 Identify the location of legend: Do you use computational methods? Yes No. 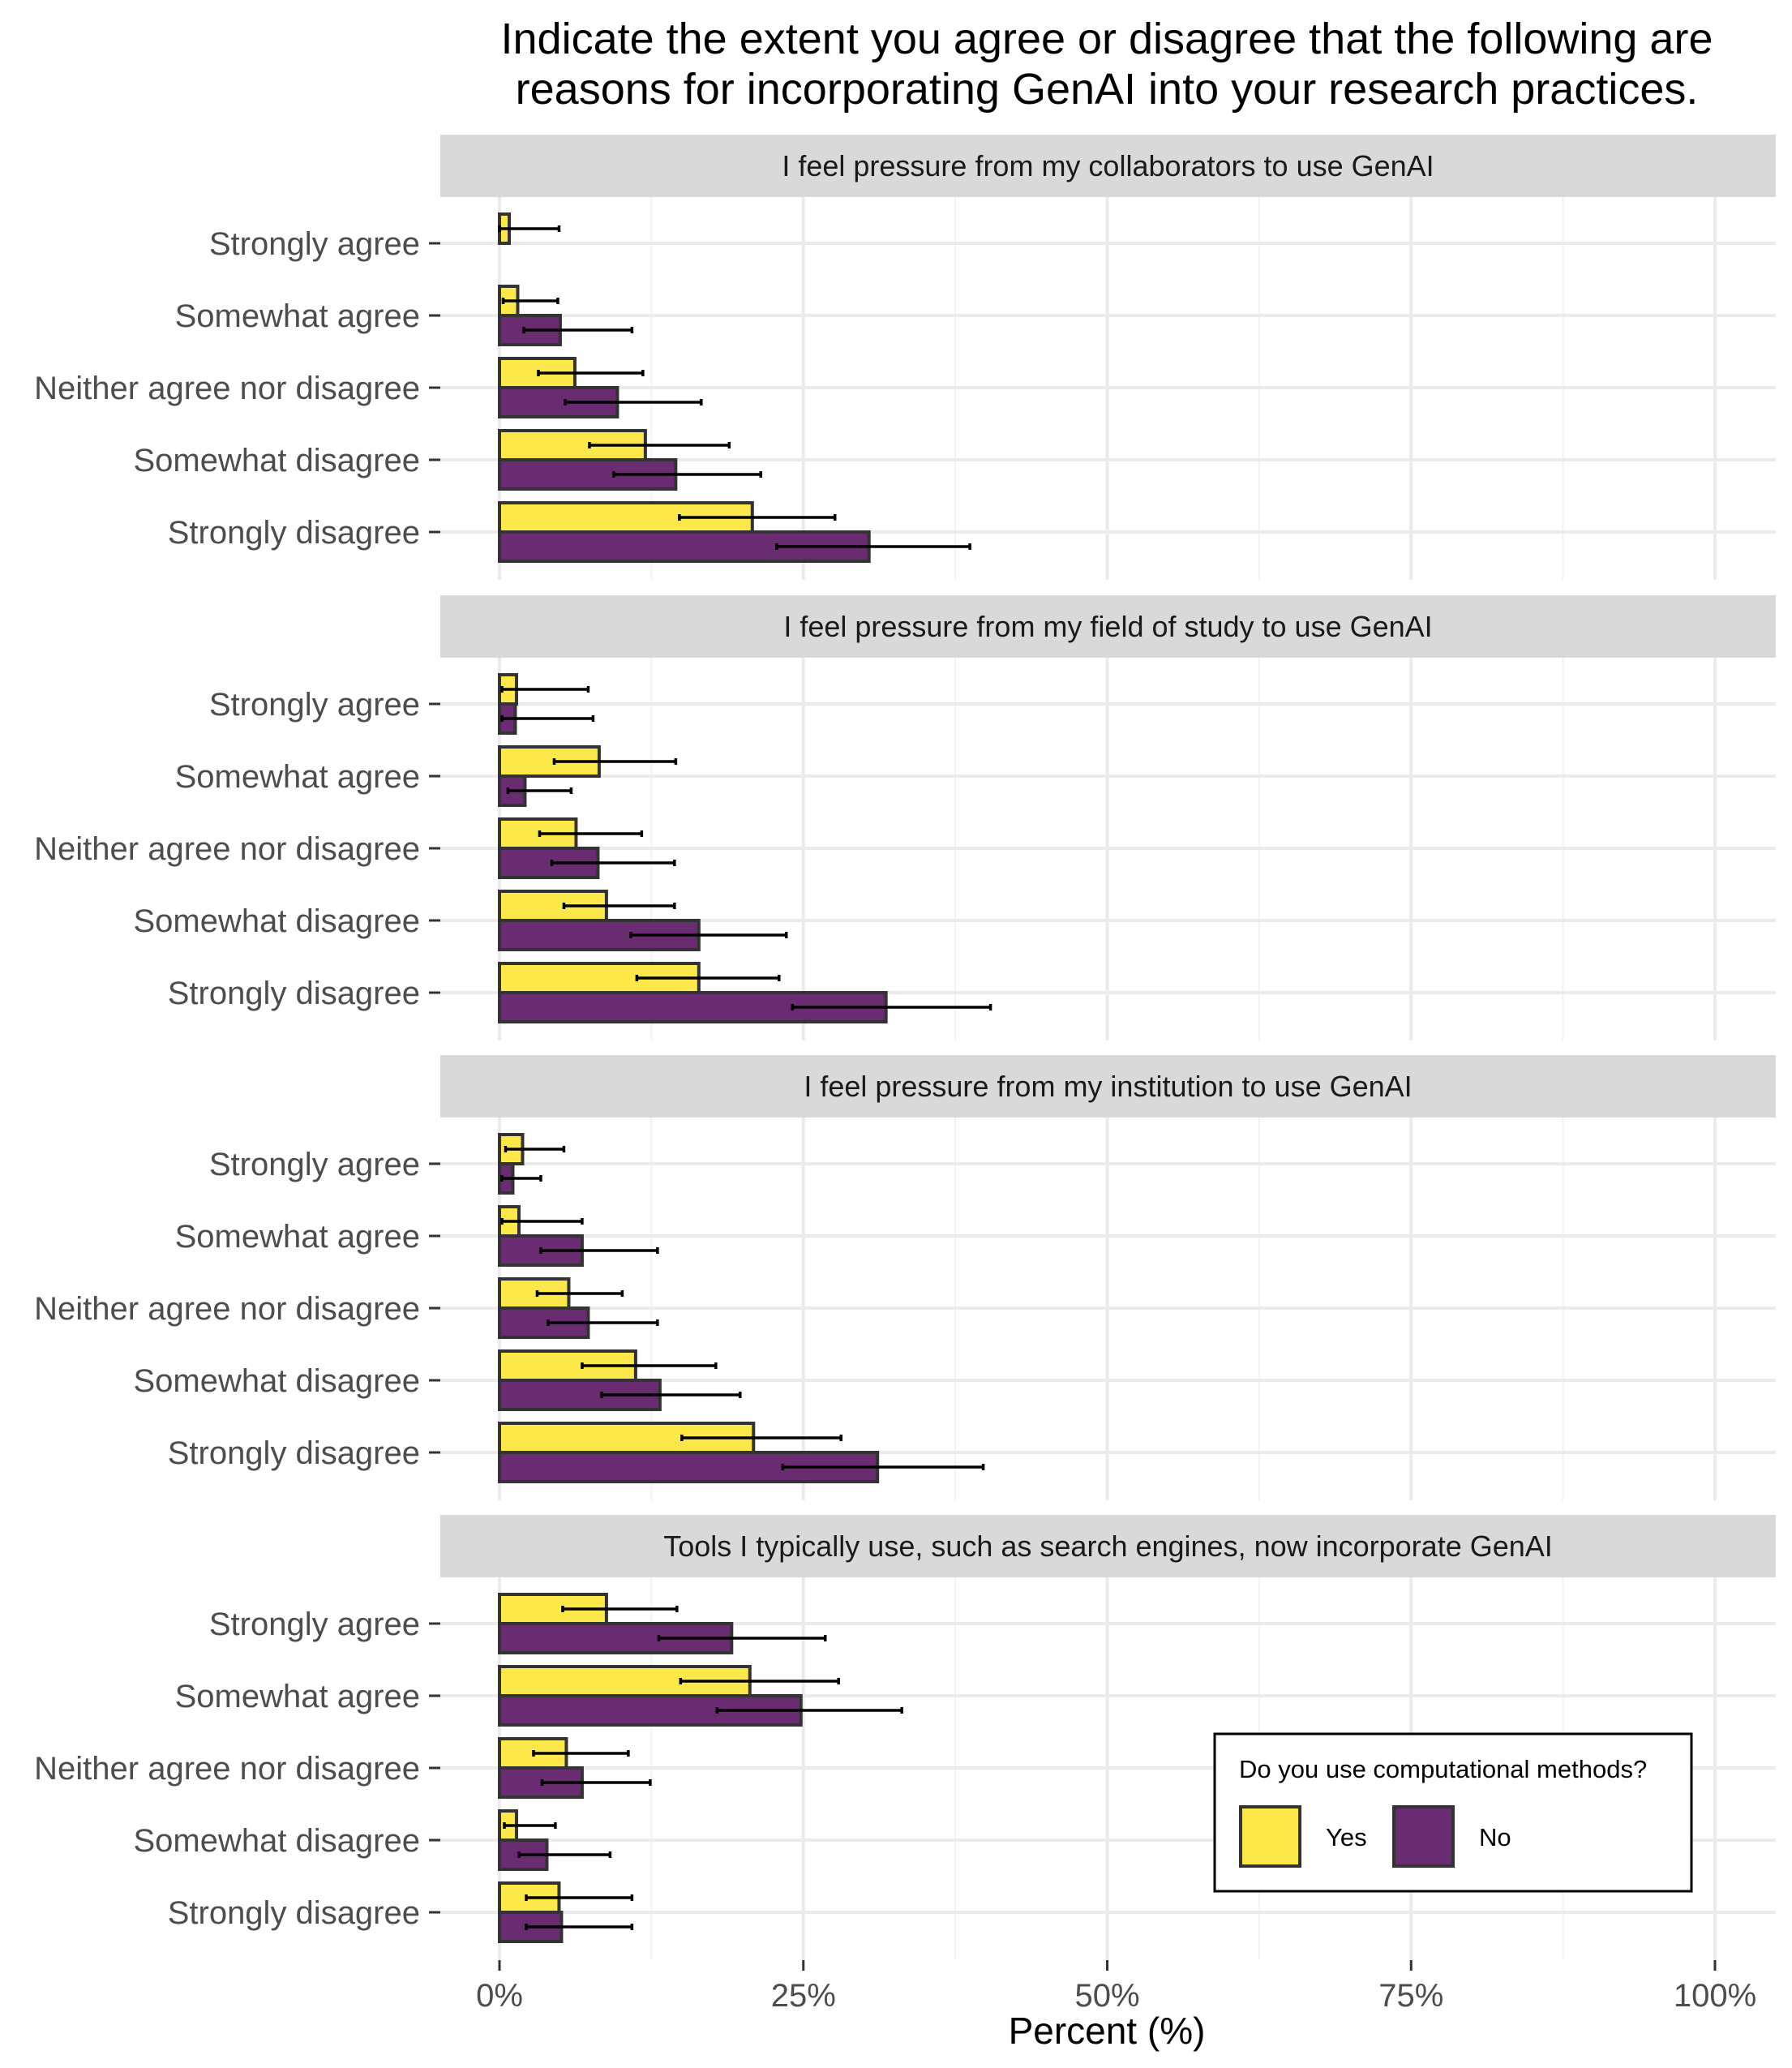
(1453, 1813).